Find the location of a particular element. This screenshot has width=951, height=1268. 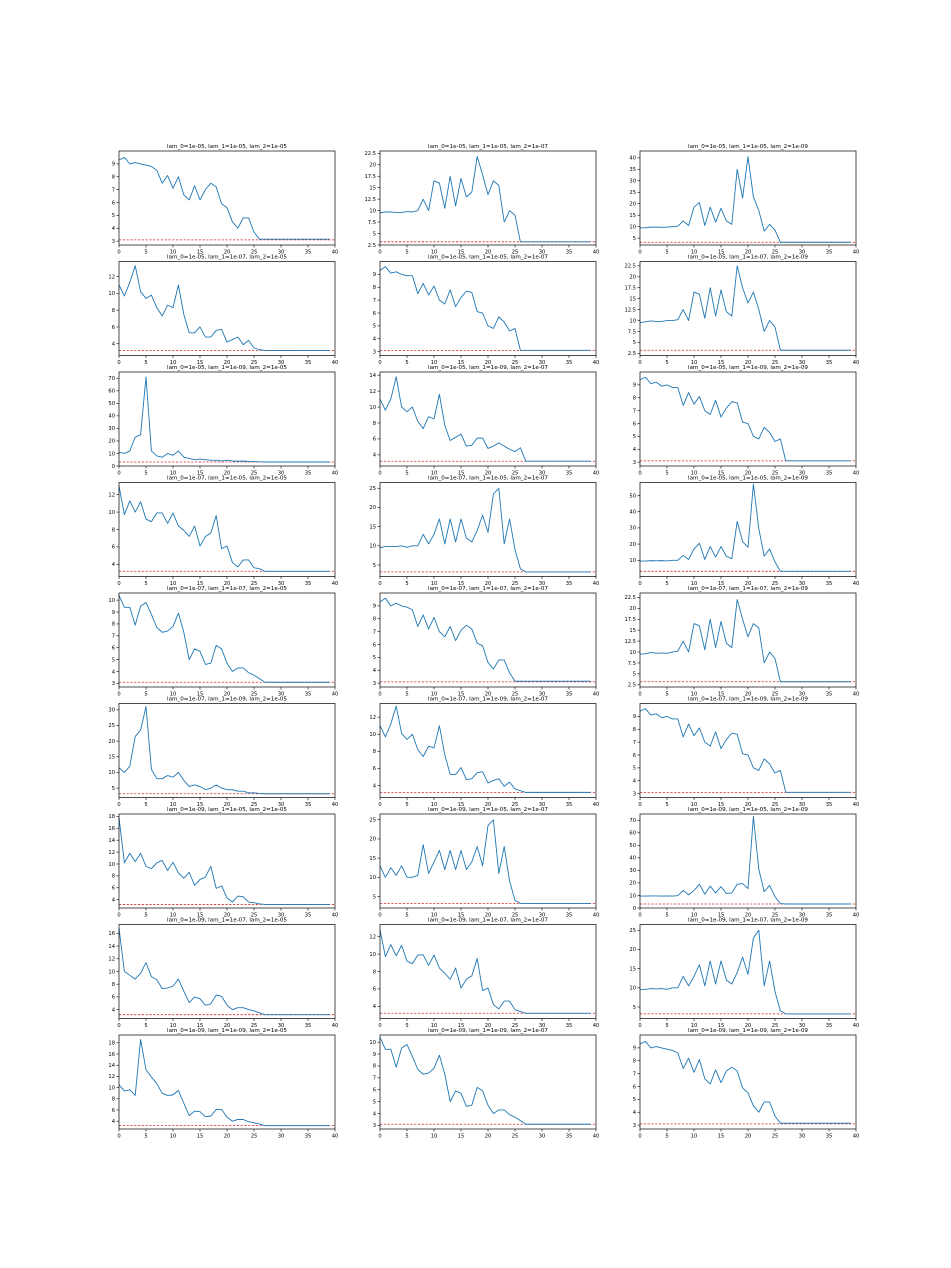

y-tick-label: 17.5 is located at coordinates (370, 177).